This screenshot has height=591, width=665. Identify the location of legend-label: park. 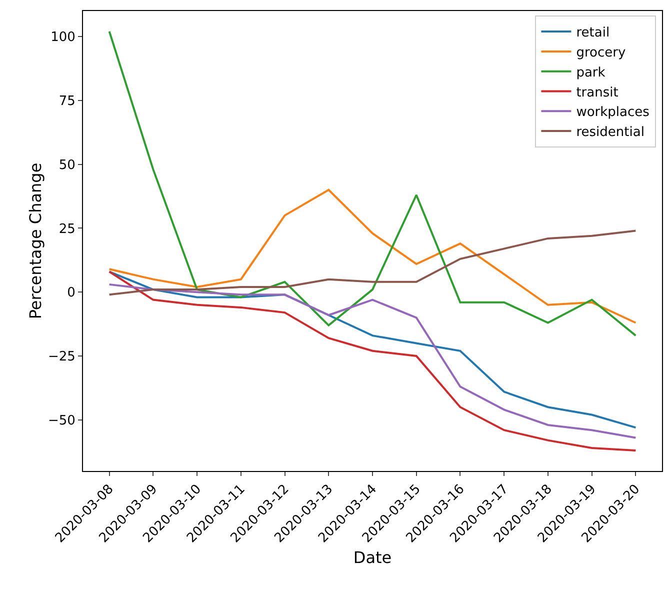
(591, 72).